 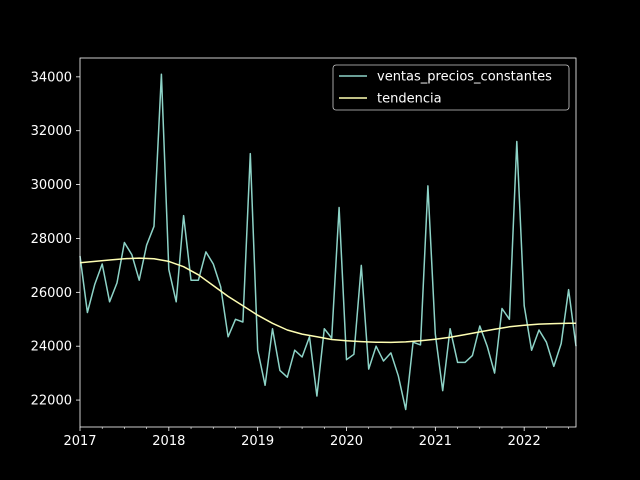 I want to click on x-tick-label: 2018, so click(x=168, y=441).